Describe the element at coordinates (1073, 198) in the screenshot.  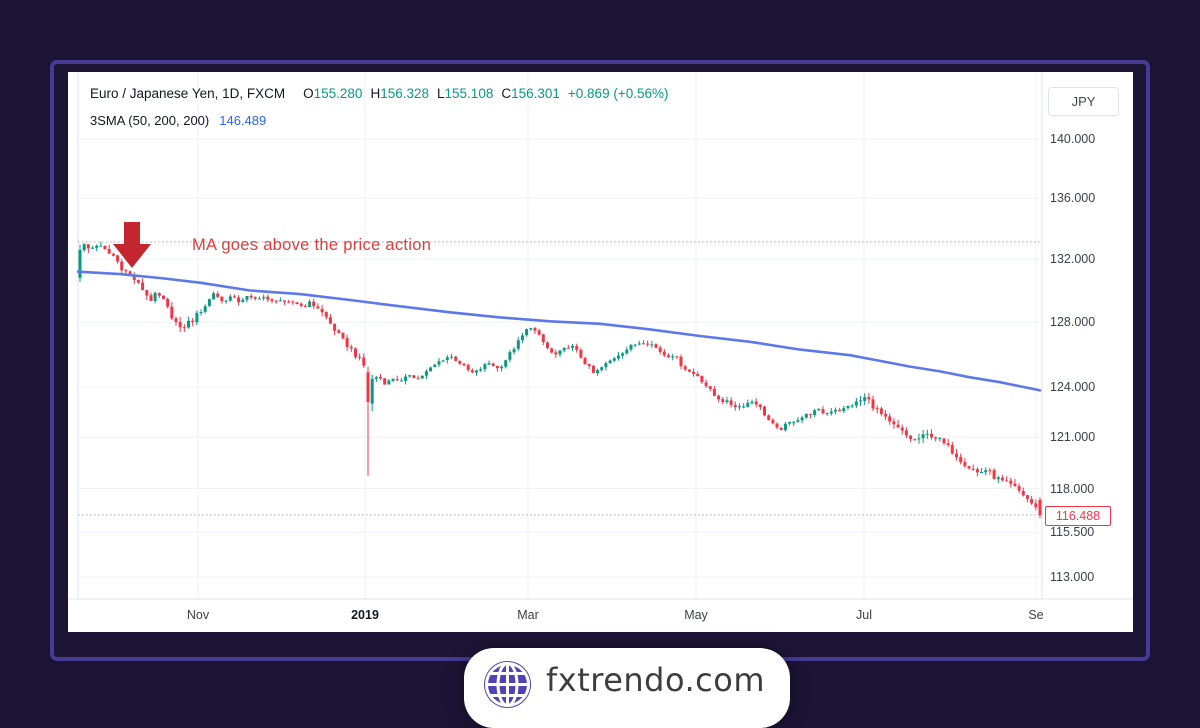
I see `price-tick-label: 136.000` at that location.